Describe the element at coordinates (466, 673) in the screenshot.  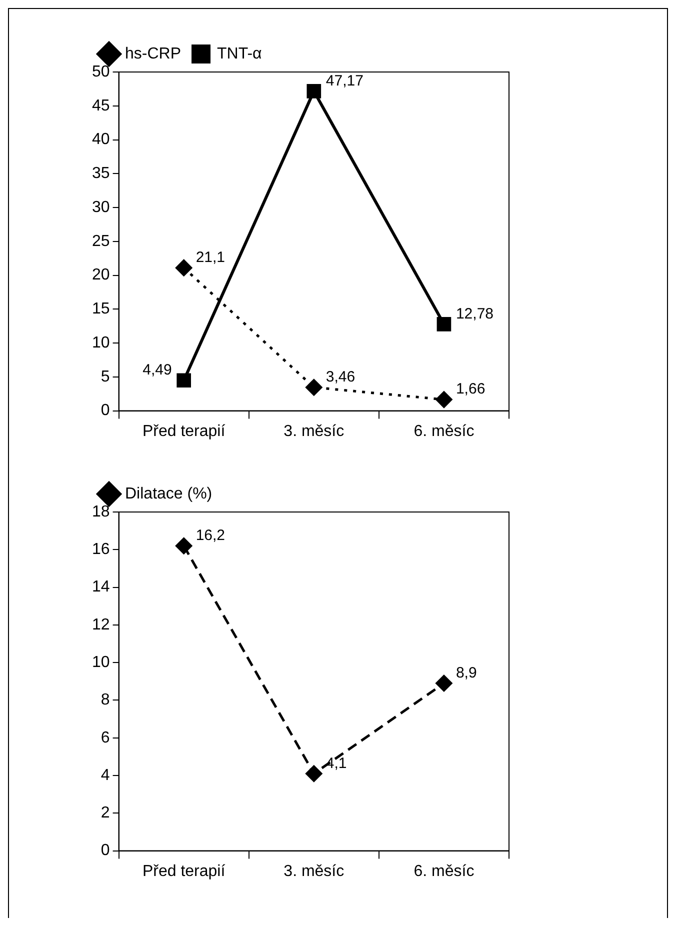
I see `data-label: 8,9` at that location.